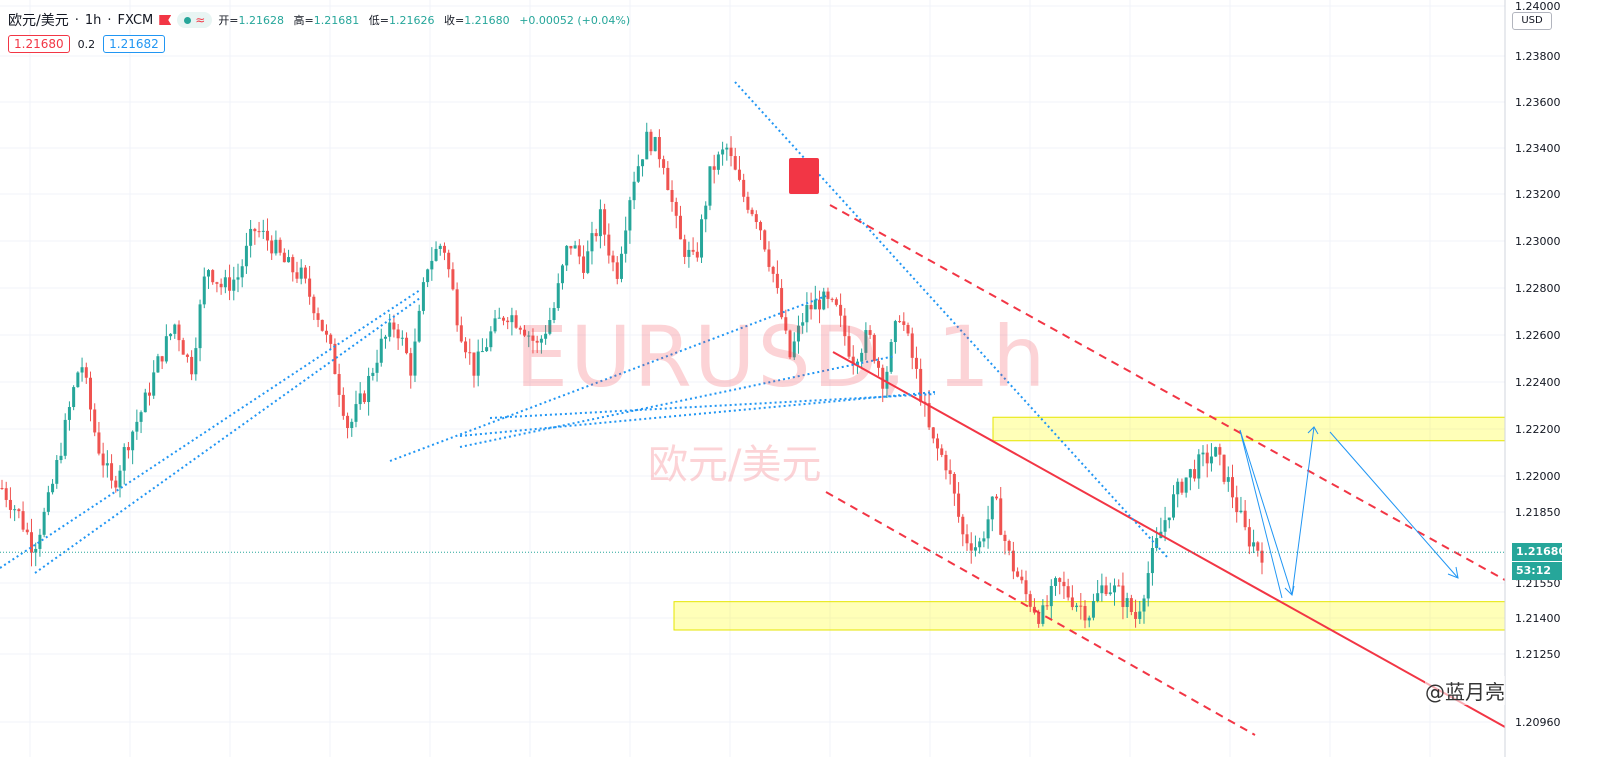 This screenshot has width=1617, height=757. Describe the element at coordinates (1538, 618) in the screenshot. I see `price-axis-tick-label: 1.21400` at that location.